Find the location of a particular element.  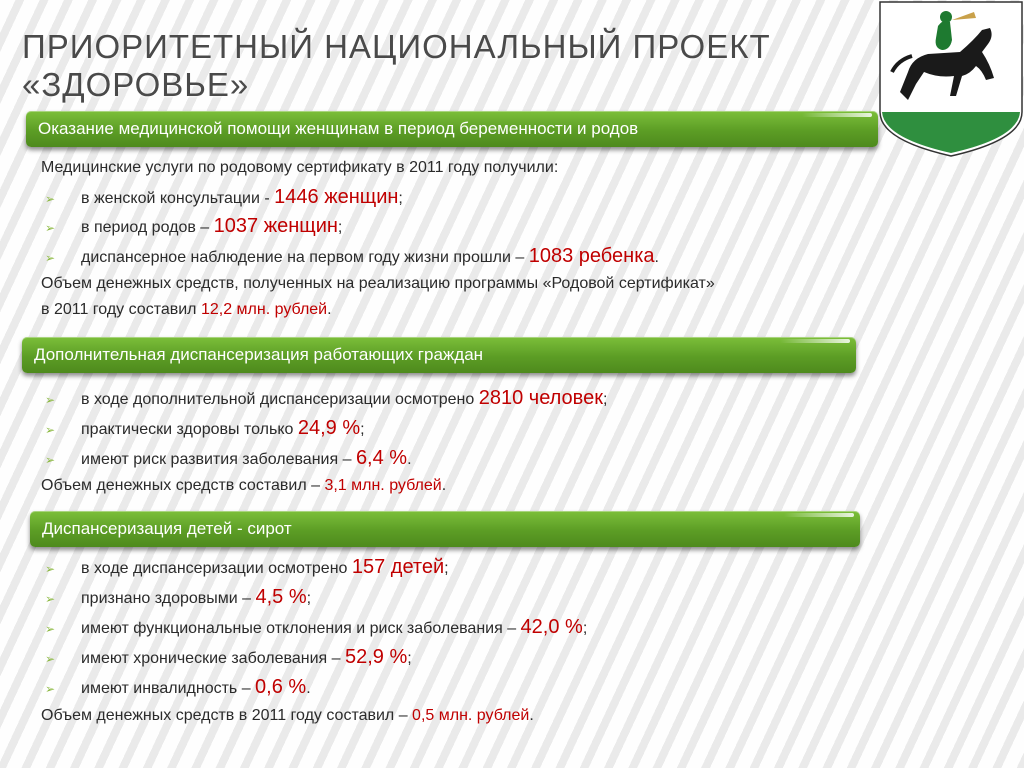

item-text: имеют хронические заболевания – is located at coordinates (213, 658).